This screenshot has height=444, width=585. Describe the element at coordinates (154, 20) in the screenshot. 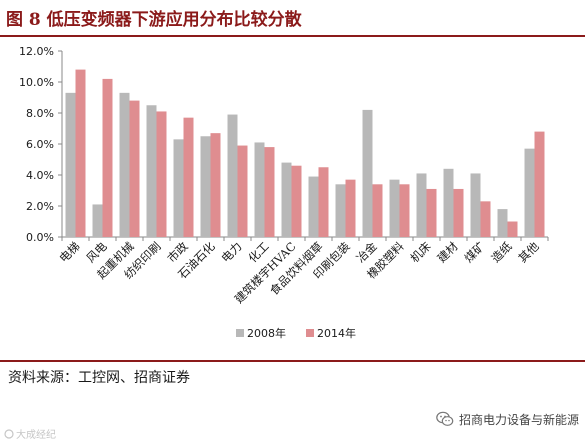

I see `figure-title: 图 8 低压变频器下游应用分布比较分散` at that location.